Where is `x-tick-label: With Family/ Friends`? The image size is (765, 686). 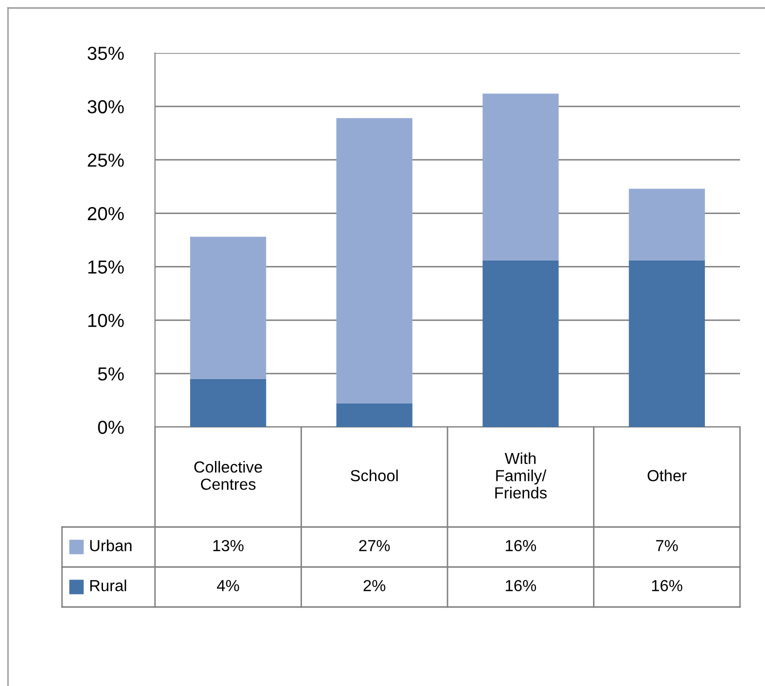 x-tick-label: With Family/ Friends is located at coordinates (521, 475).